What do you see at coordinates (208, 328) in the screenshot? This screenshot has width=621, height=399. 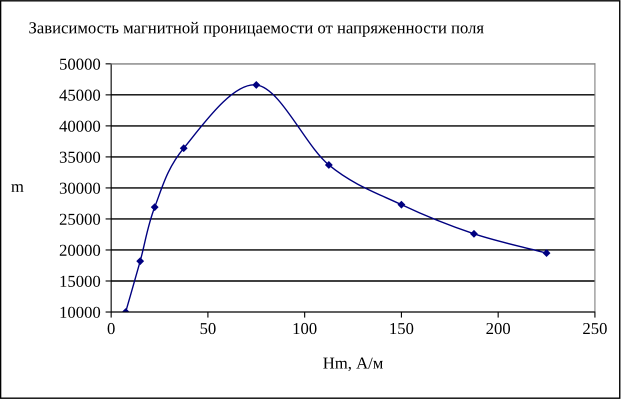 I see `x-tick-label: 50` at bounding box center [208, 328].